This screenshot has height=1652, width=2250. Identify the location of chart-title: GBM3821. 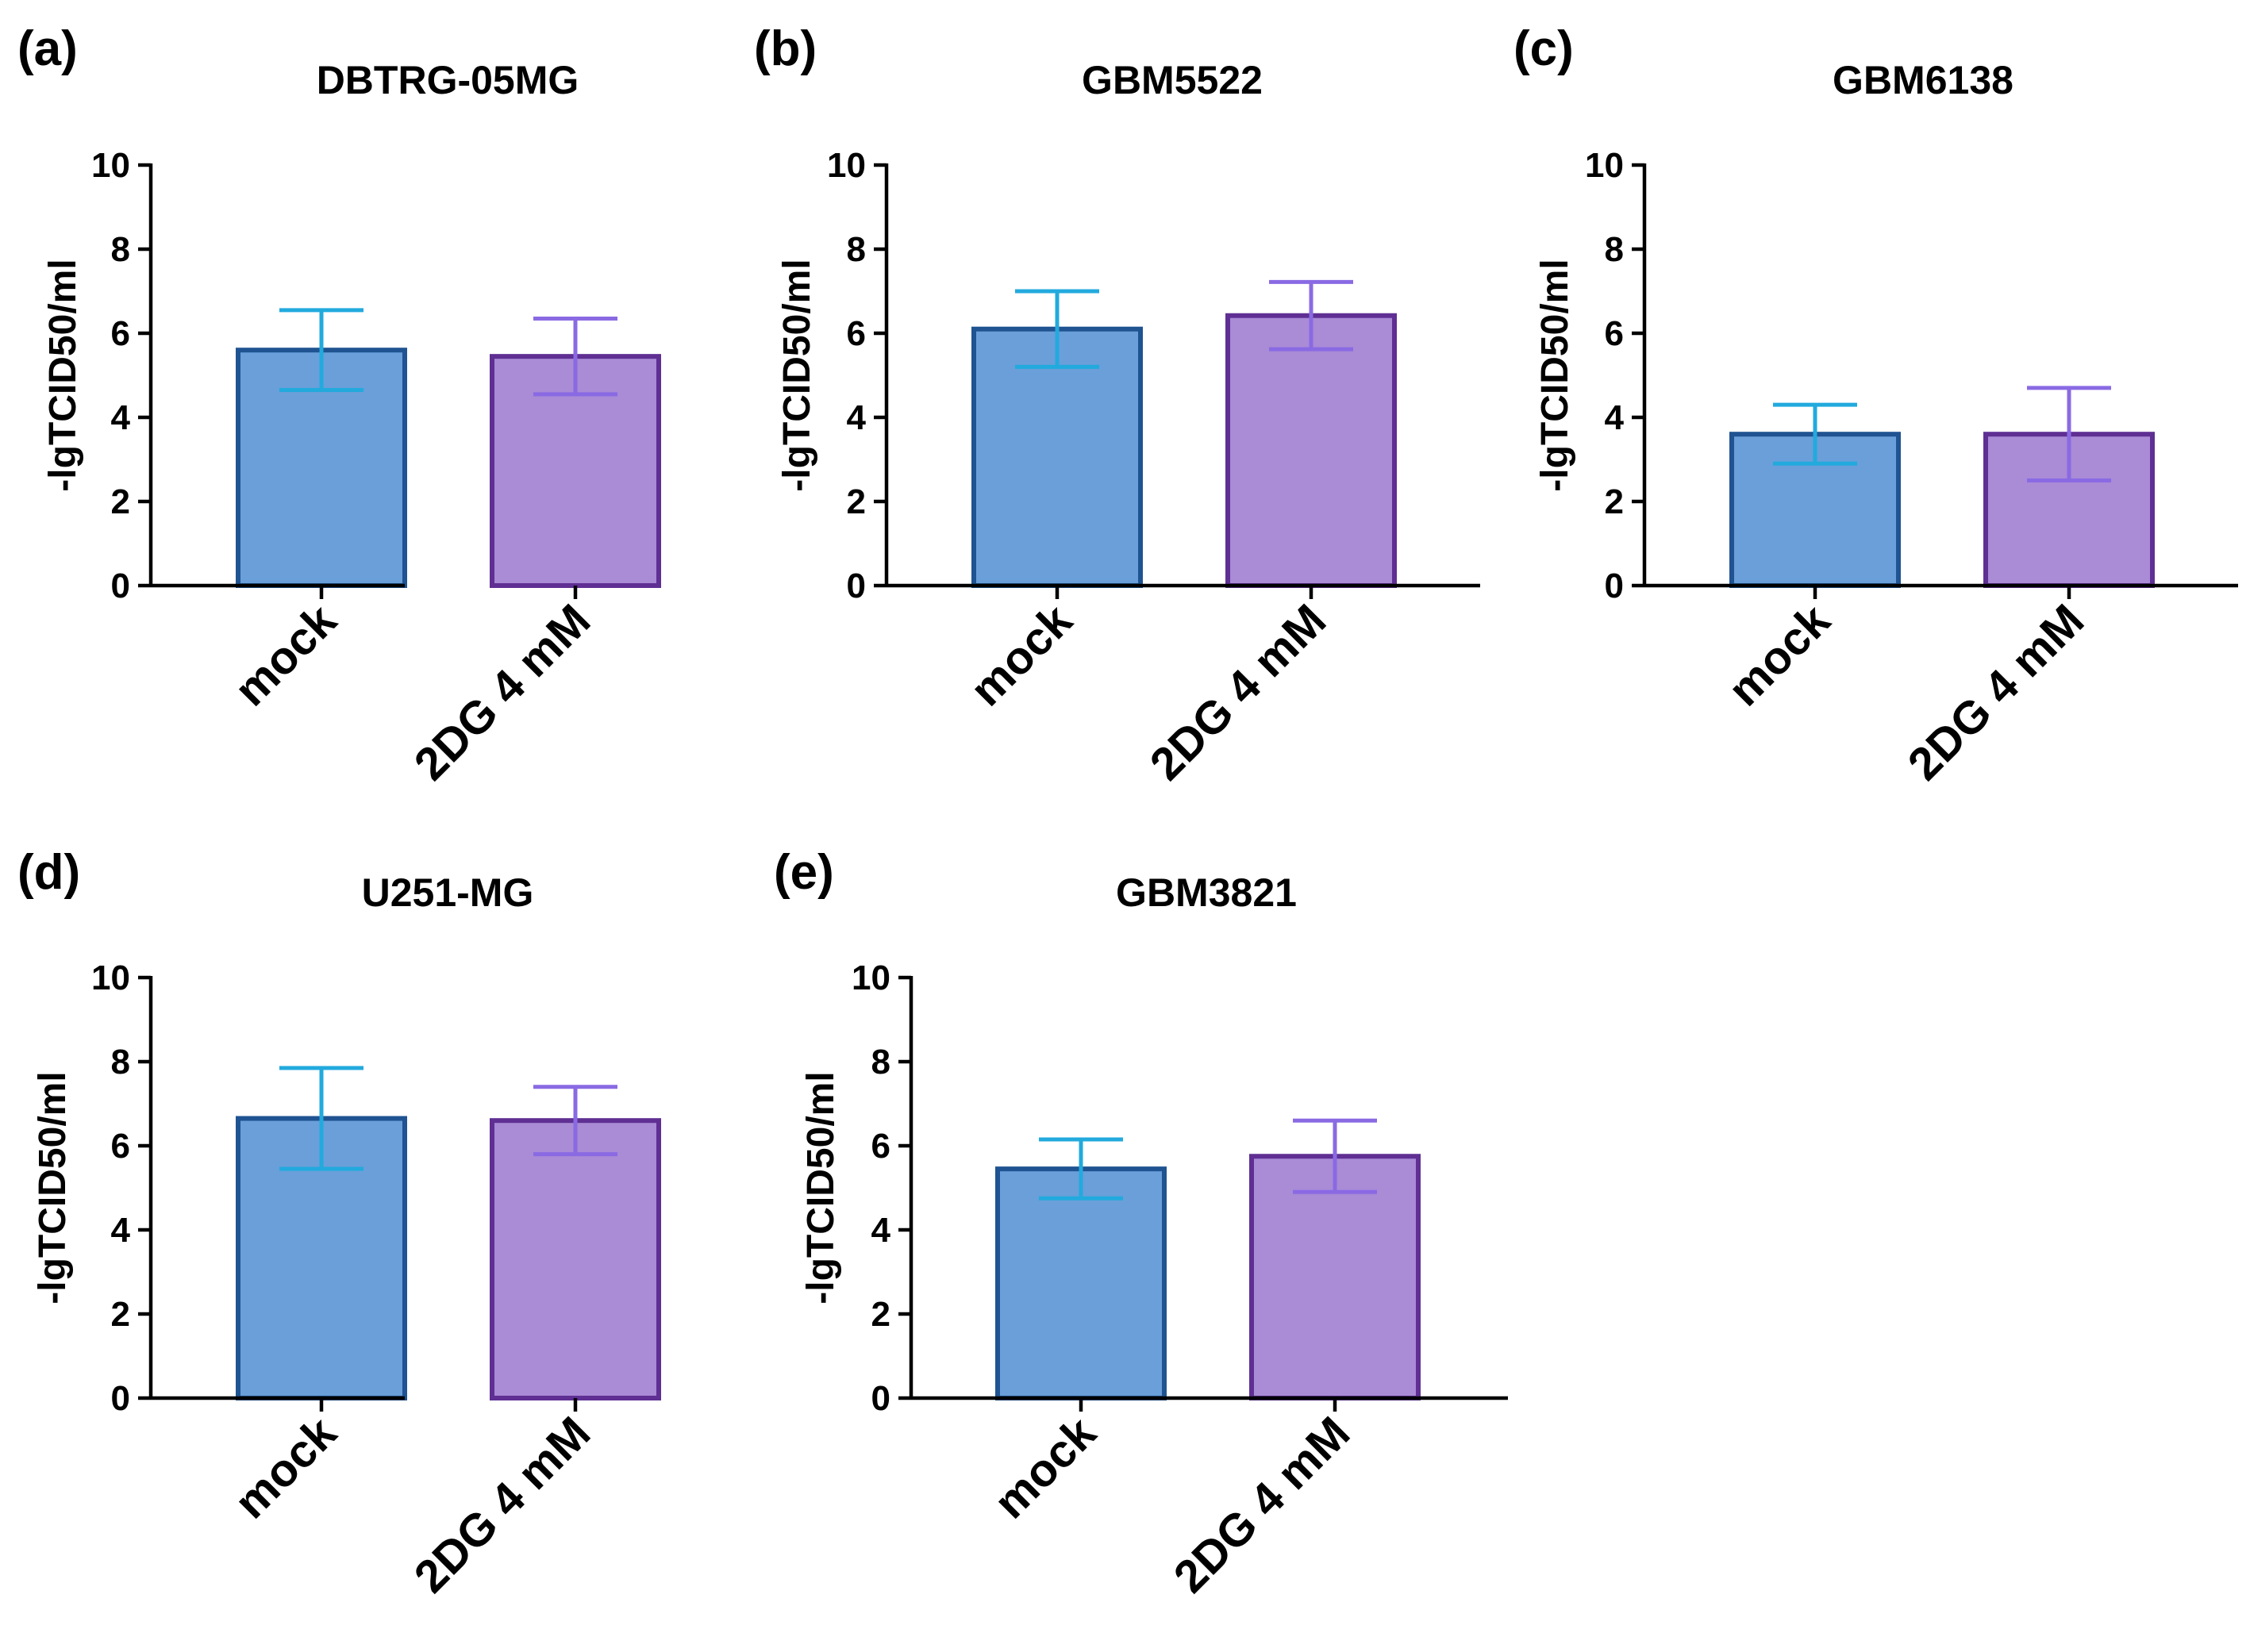
(1206, 892).